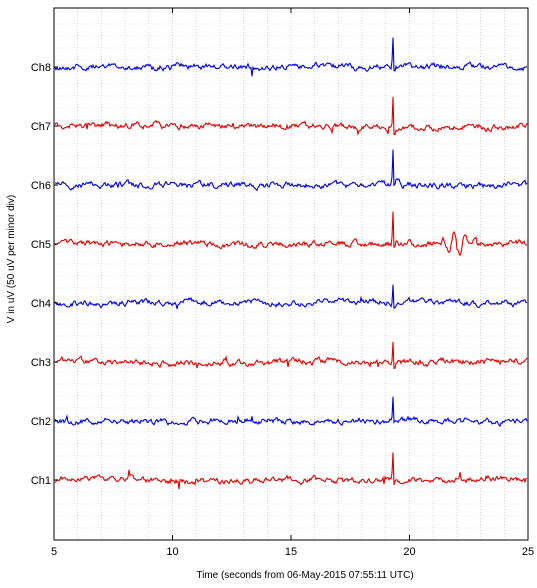  Describe the element at coordinates (528, 552) in the screenshot. I see `x-tick-label: 25` at that location.